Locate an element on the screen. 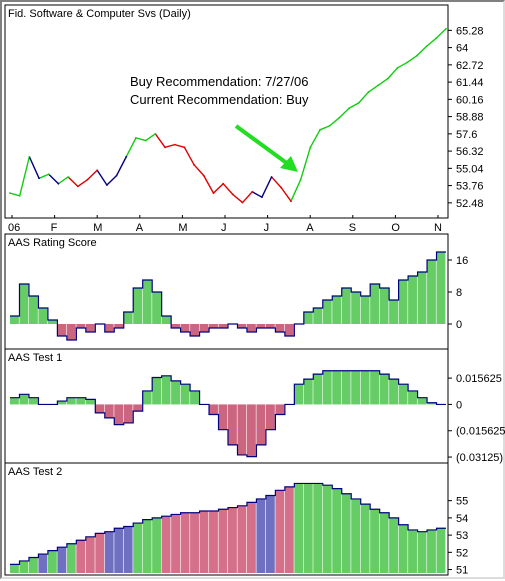 The image size is (505, 581). arrow-shaft is located at coordinates (262, 145).